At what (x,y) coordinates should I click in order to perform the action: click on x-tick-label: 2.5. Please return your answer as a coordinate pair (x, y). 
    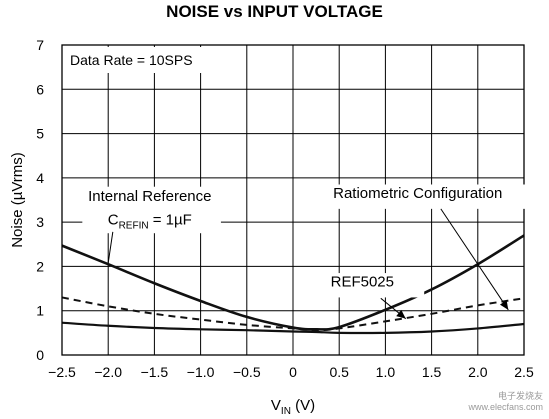
    Looking at the image, I should click on (524, 372).